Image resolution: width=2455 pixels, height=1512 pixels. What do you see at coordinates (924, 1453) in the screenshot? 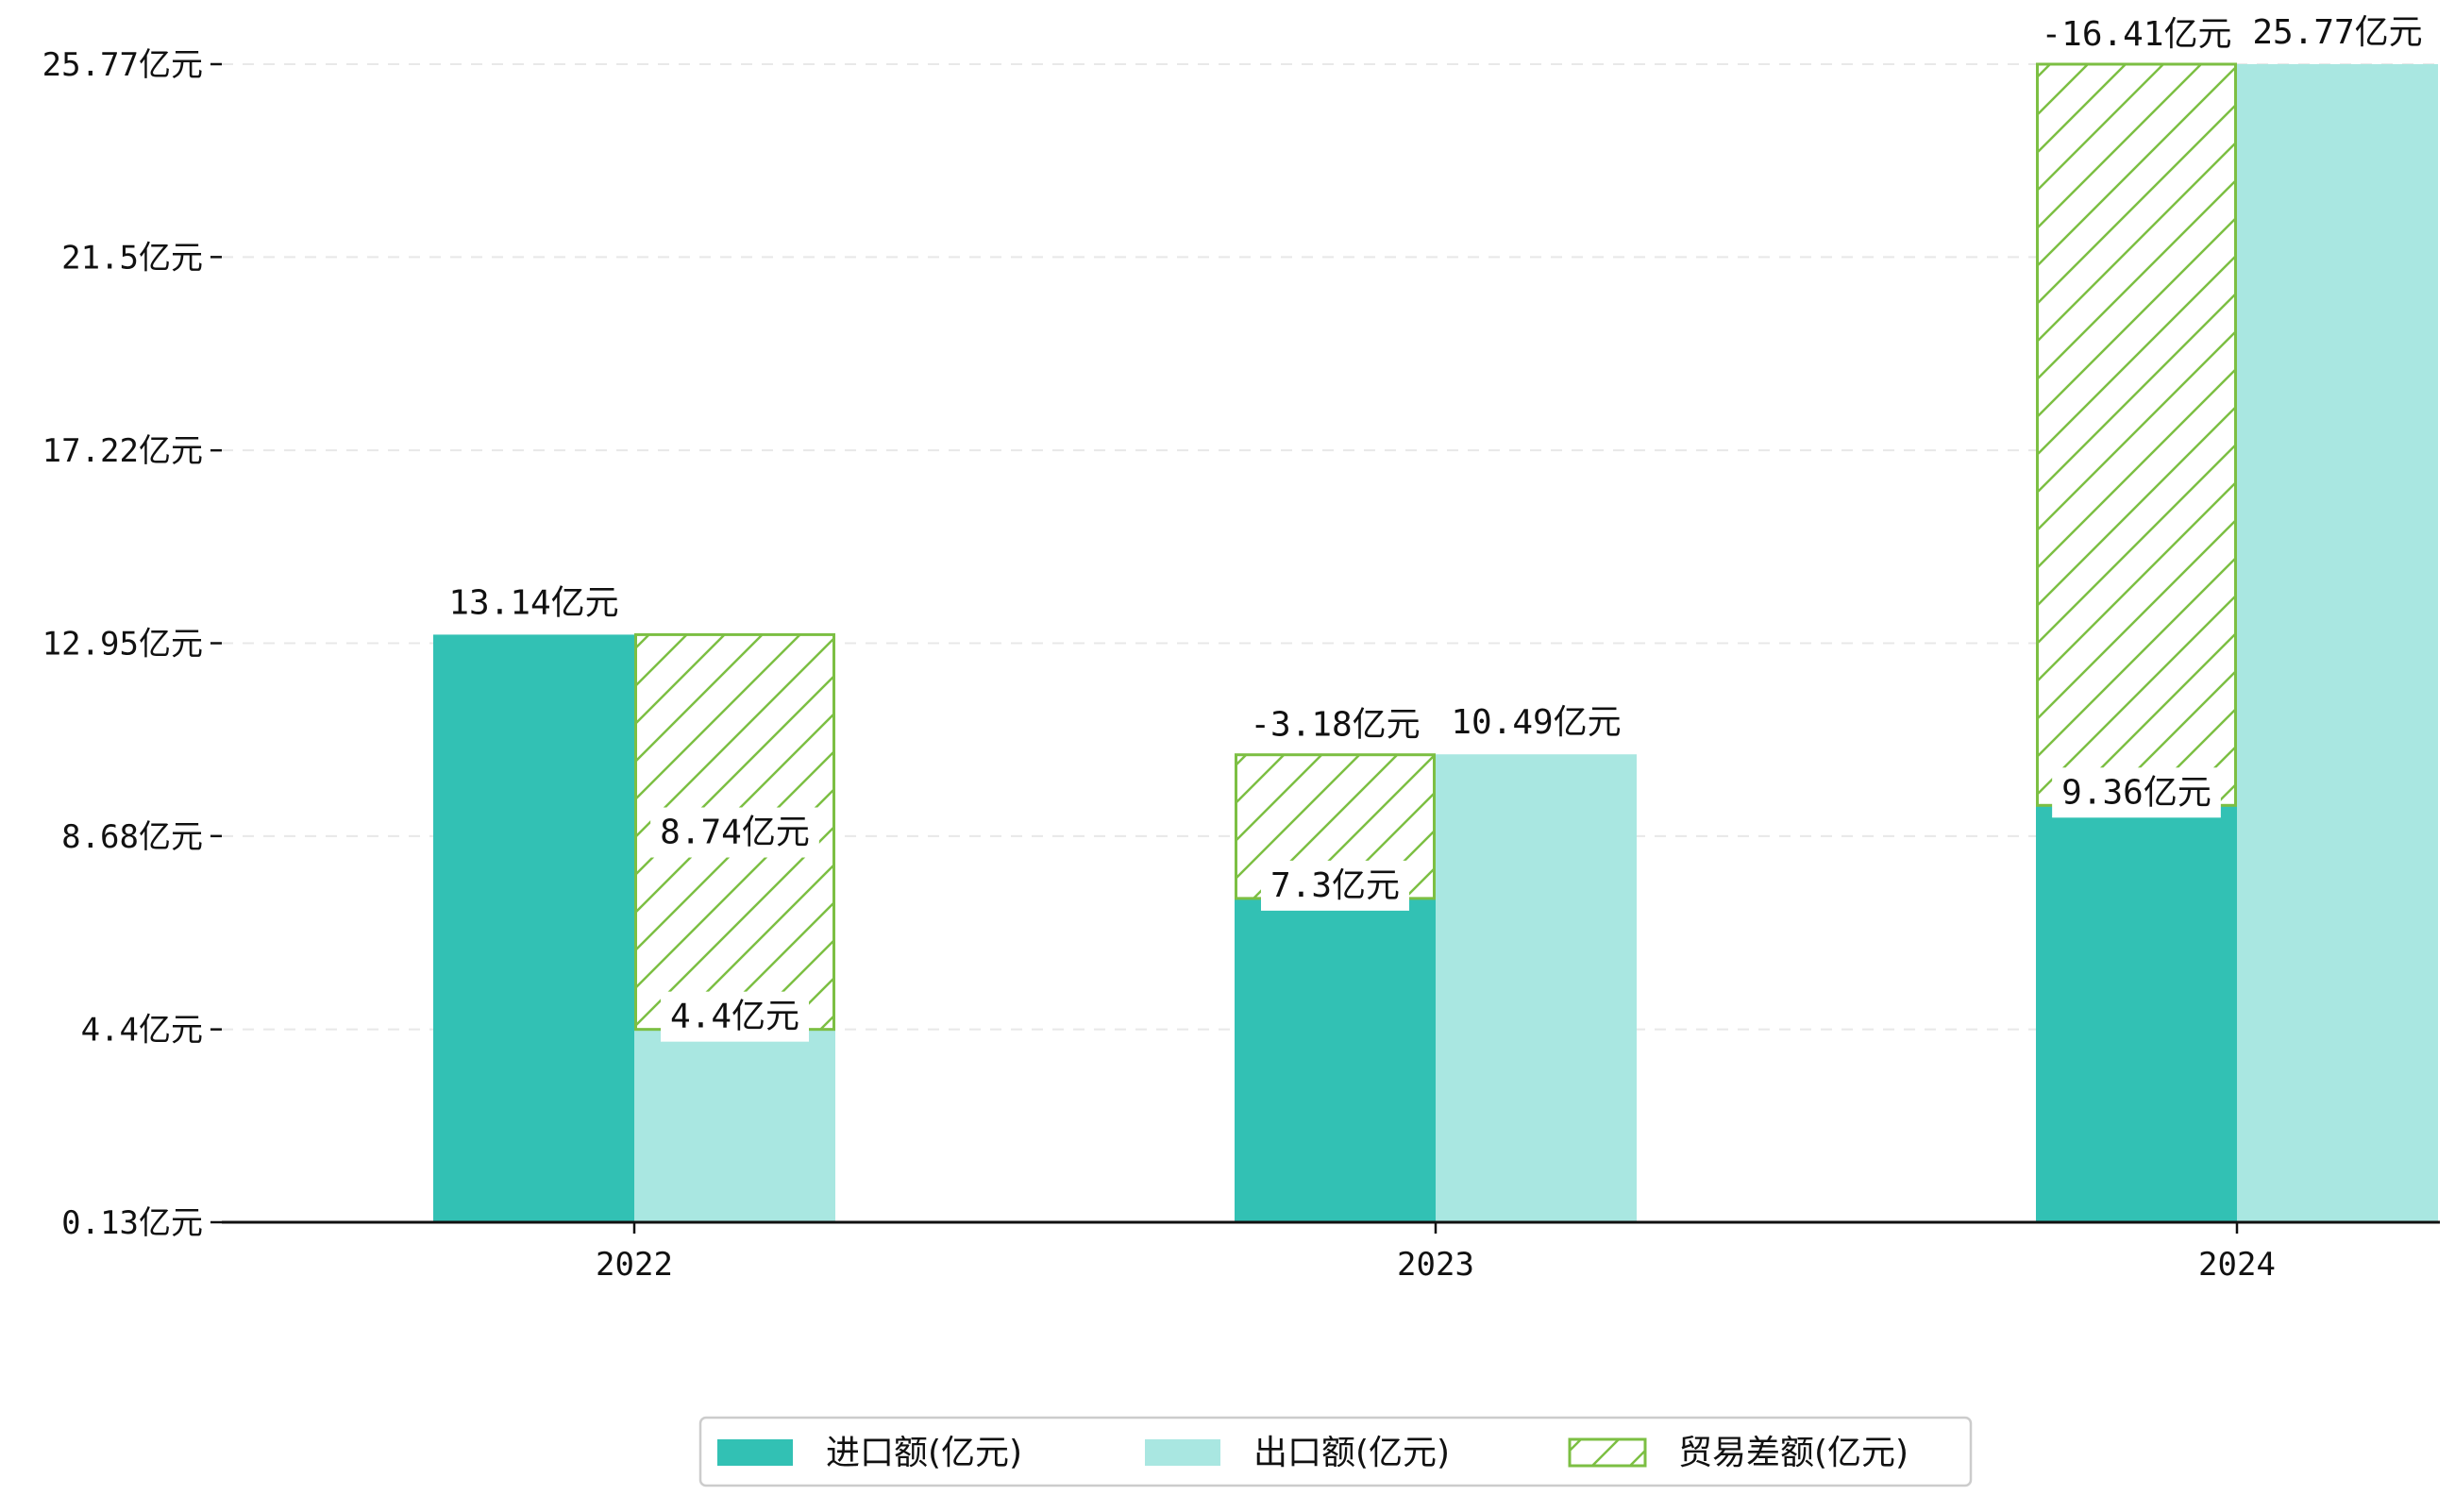
I see `legend-label: 进口额(亿元)` at bounding box center [924, 1453].